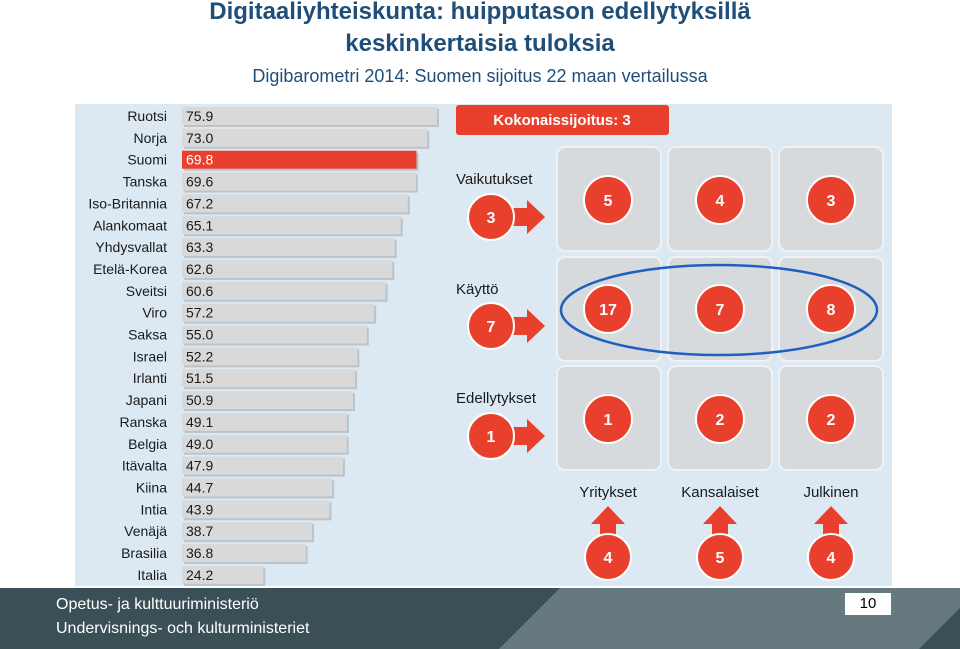 Image resolution: width=960 pixels, height=649 pixels. Describe the element at coordinates (199, 531) in the screenshot. I see `value-label: 38.7` at that location.